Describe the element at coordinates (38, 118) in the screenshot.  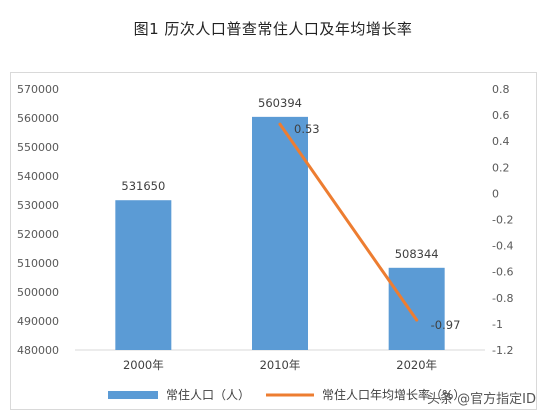
I see `y-left-tick-label: 560000` at that location.